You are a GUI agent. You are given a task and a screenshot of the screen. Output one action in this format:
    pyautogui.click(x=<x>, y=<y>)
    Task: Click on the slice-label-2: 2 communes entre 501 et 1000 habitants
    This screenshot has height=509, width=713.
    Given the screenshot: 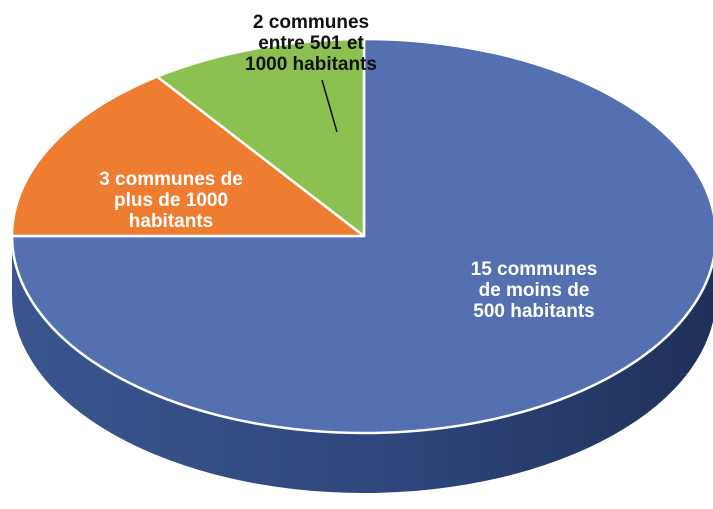 What is the action you would take?
    pyautogui.click(x=311, y=43)
    